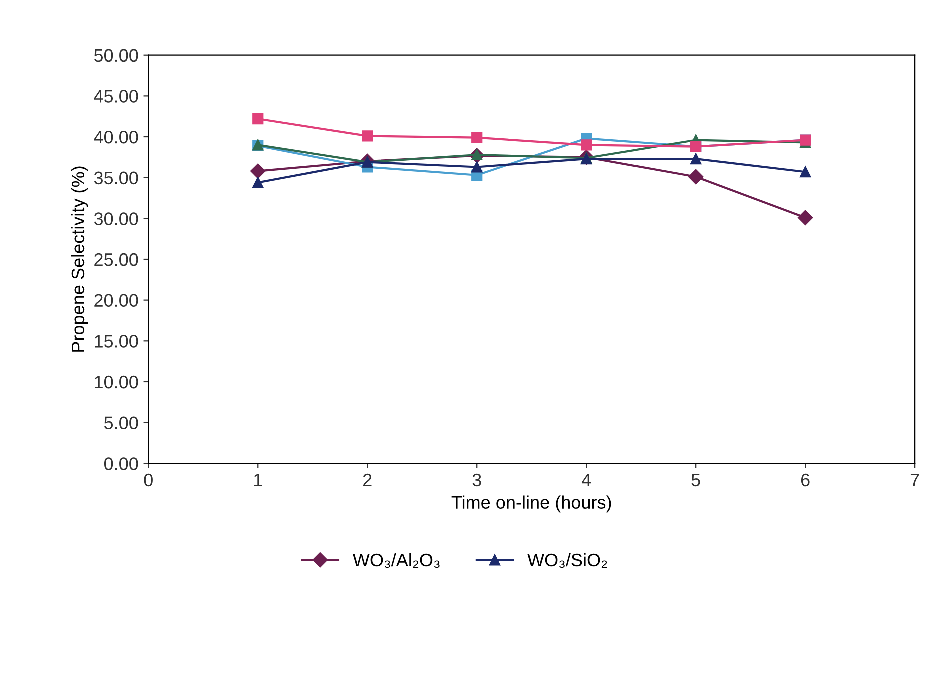  I want to click on x-tick-label: 5, so click(696, 480).